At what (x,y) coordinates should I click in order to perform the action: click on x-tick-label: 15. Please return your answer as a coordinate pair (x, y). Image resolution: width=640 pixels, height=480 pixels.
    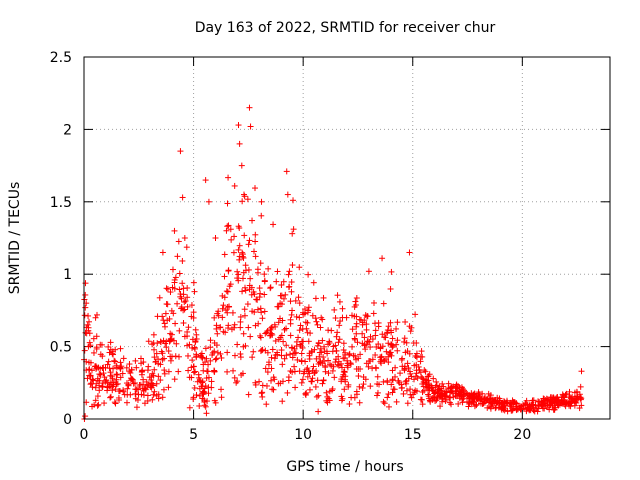
    Looking at the image, I should click on (413, 435).